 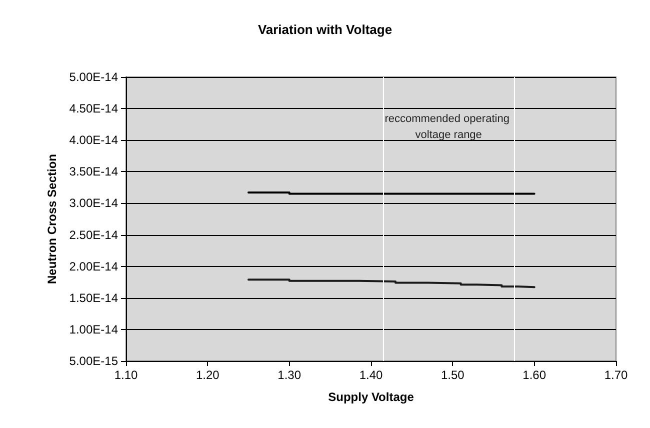 What do you see at coordinates (93, 203) in the screenshot?
I see `y-tick-label: 3.00E-14` at bounding box center [93, 203].